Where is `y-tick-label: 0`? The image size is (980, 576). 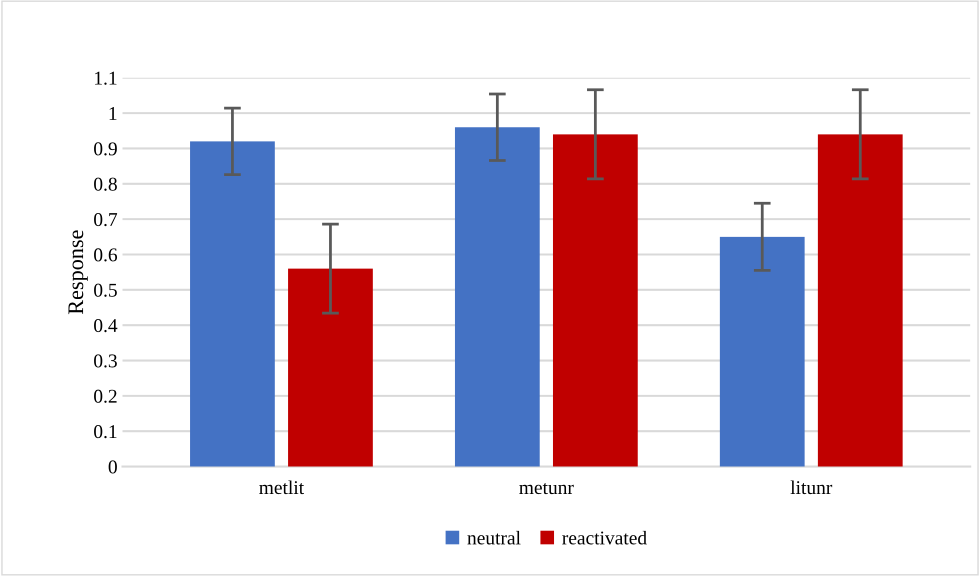 y-tick-label: 0 is located at coordinates (112, 467).